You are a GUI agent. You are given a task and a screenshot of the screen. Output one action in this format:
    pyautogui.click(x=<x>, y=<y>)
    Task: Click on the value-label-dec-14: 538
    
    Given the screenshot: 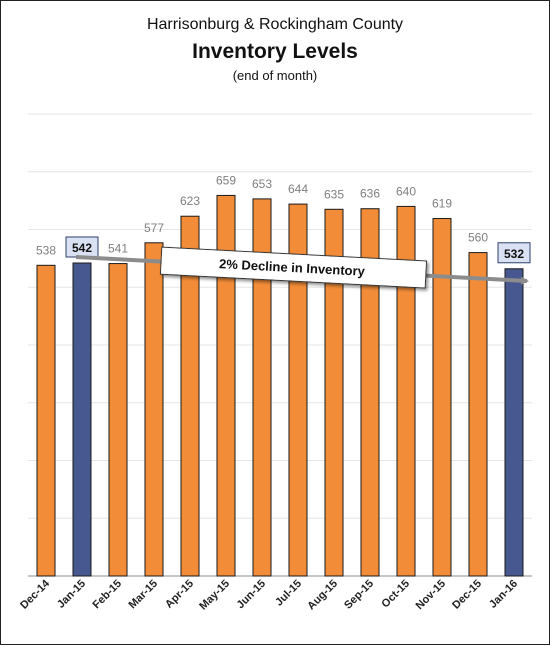 What is the action you would take?
    pyautogui.click(x=46, y=250)
    